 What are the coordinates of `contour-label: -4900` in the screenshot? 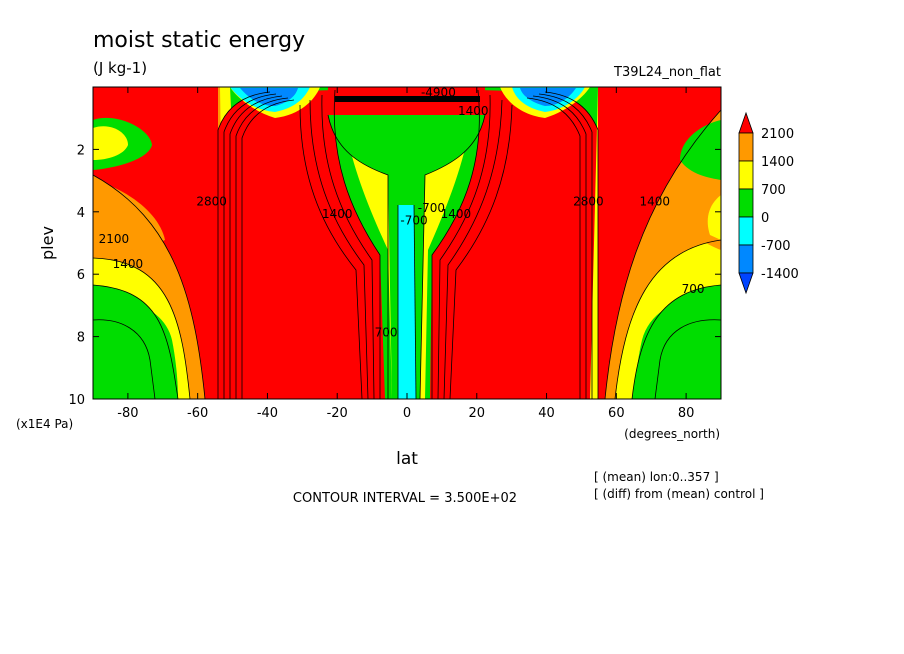 It's located at (438, 92).